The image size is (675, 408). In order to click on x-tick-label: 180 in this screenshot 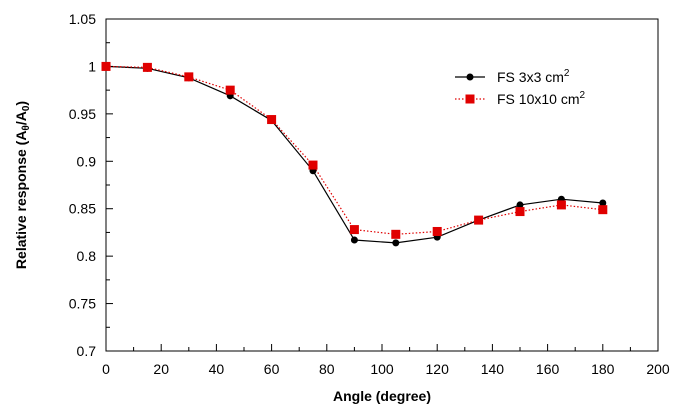, I will do `click(603, 369)`.